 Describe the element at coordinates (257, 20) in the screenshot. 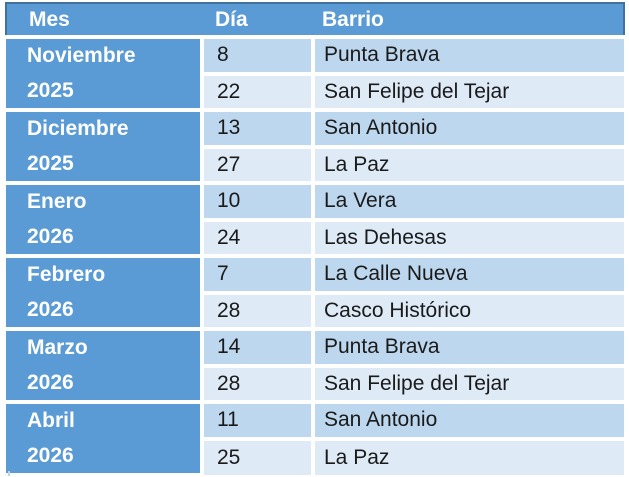

I see `header-cell-dia: Día` at that location.